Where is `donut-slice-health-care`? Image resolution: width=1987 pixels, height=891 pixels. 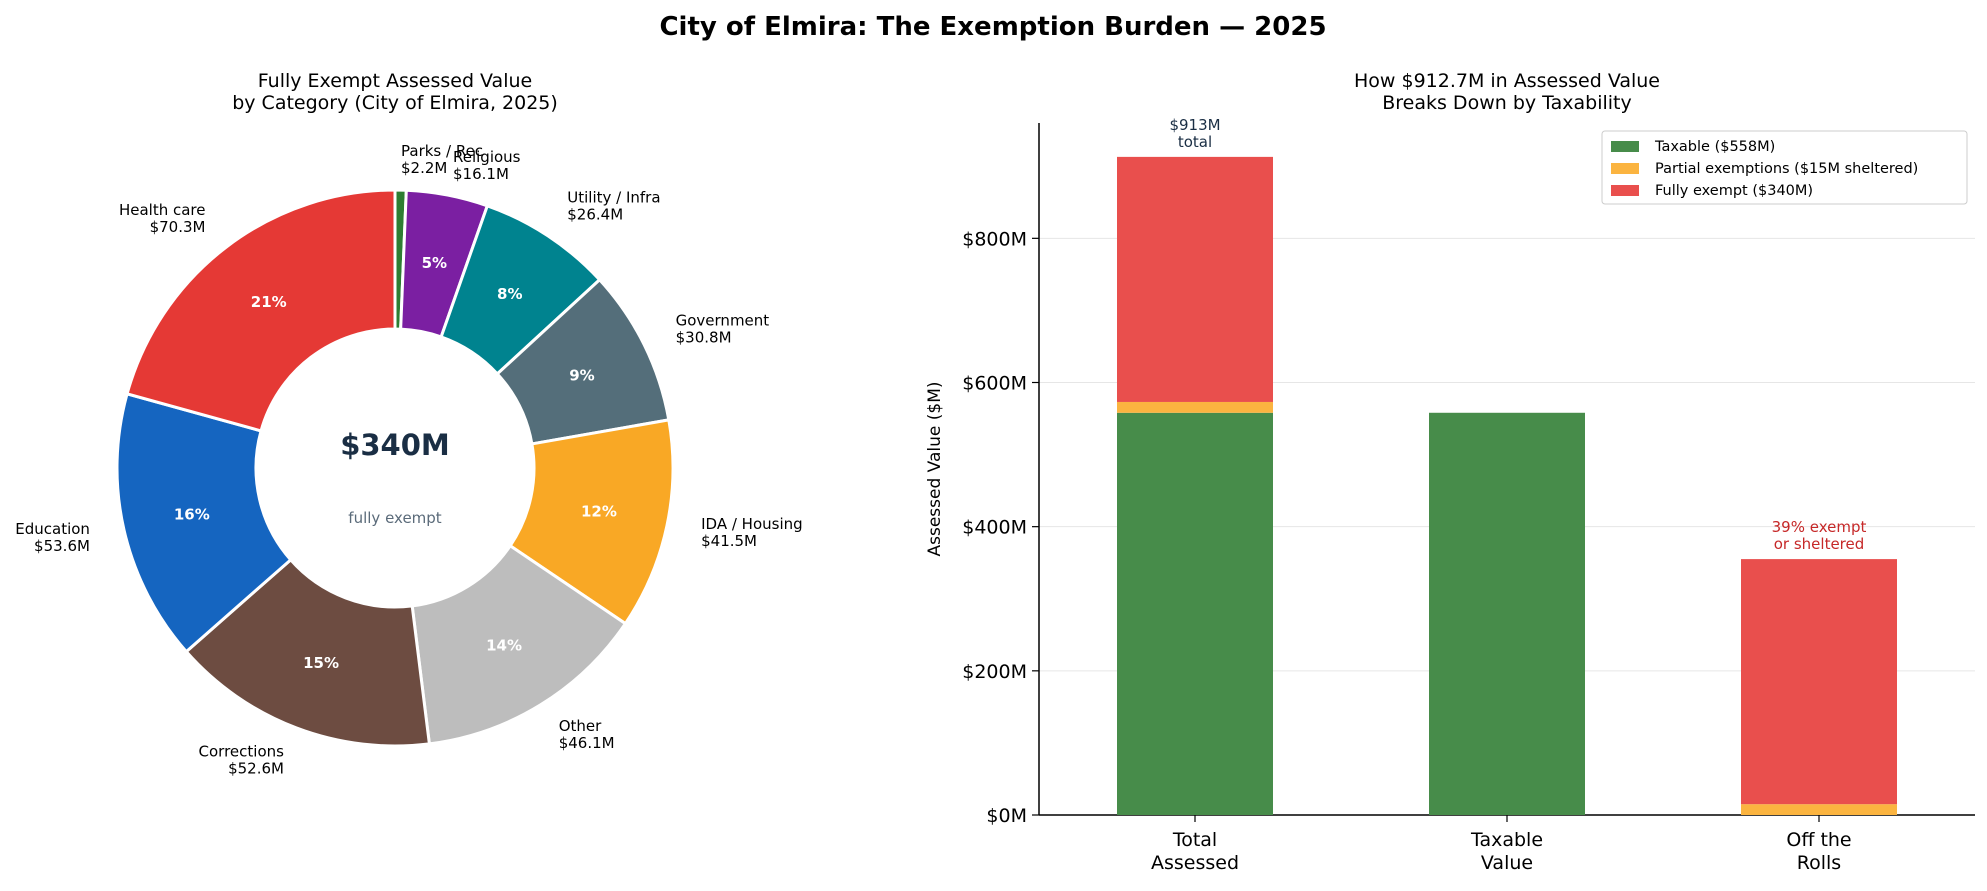
donut-slice-health-care is located at coordinates (261, 310).